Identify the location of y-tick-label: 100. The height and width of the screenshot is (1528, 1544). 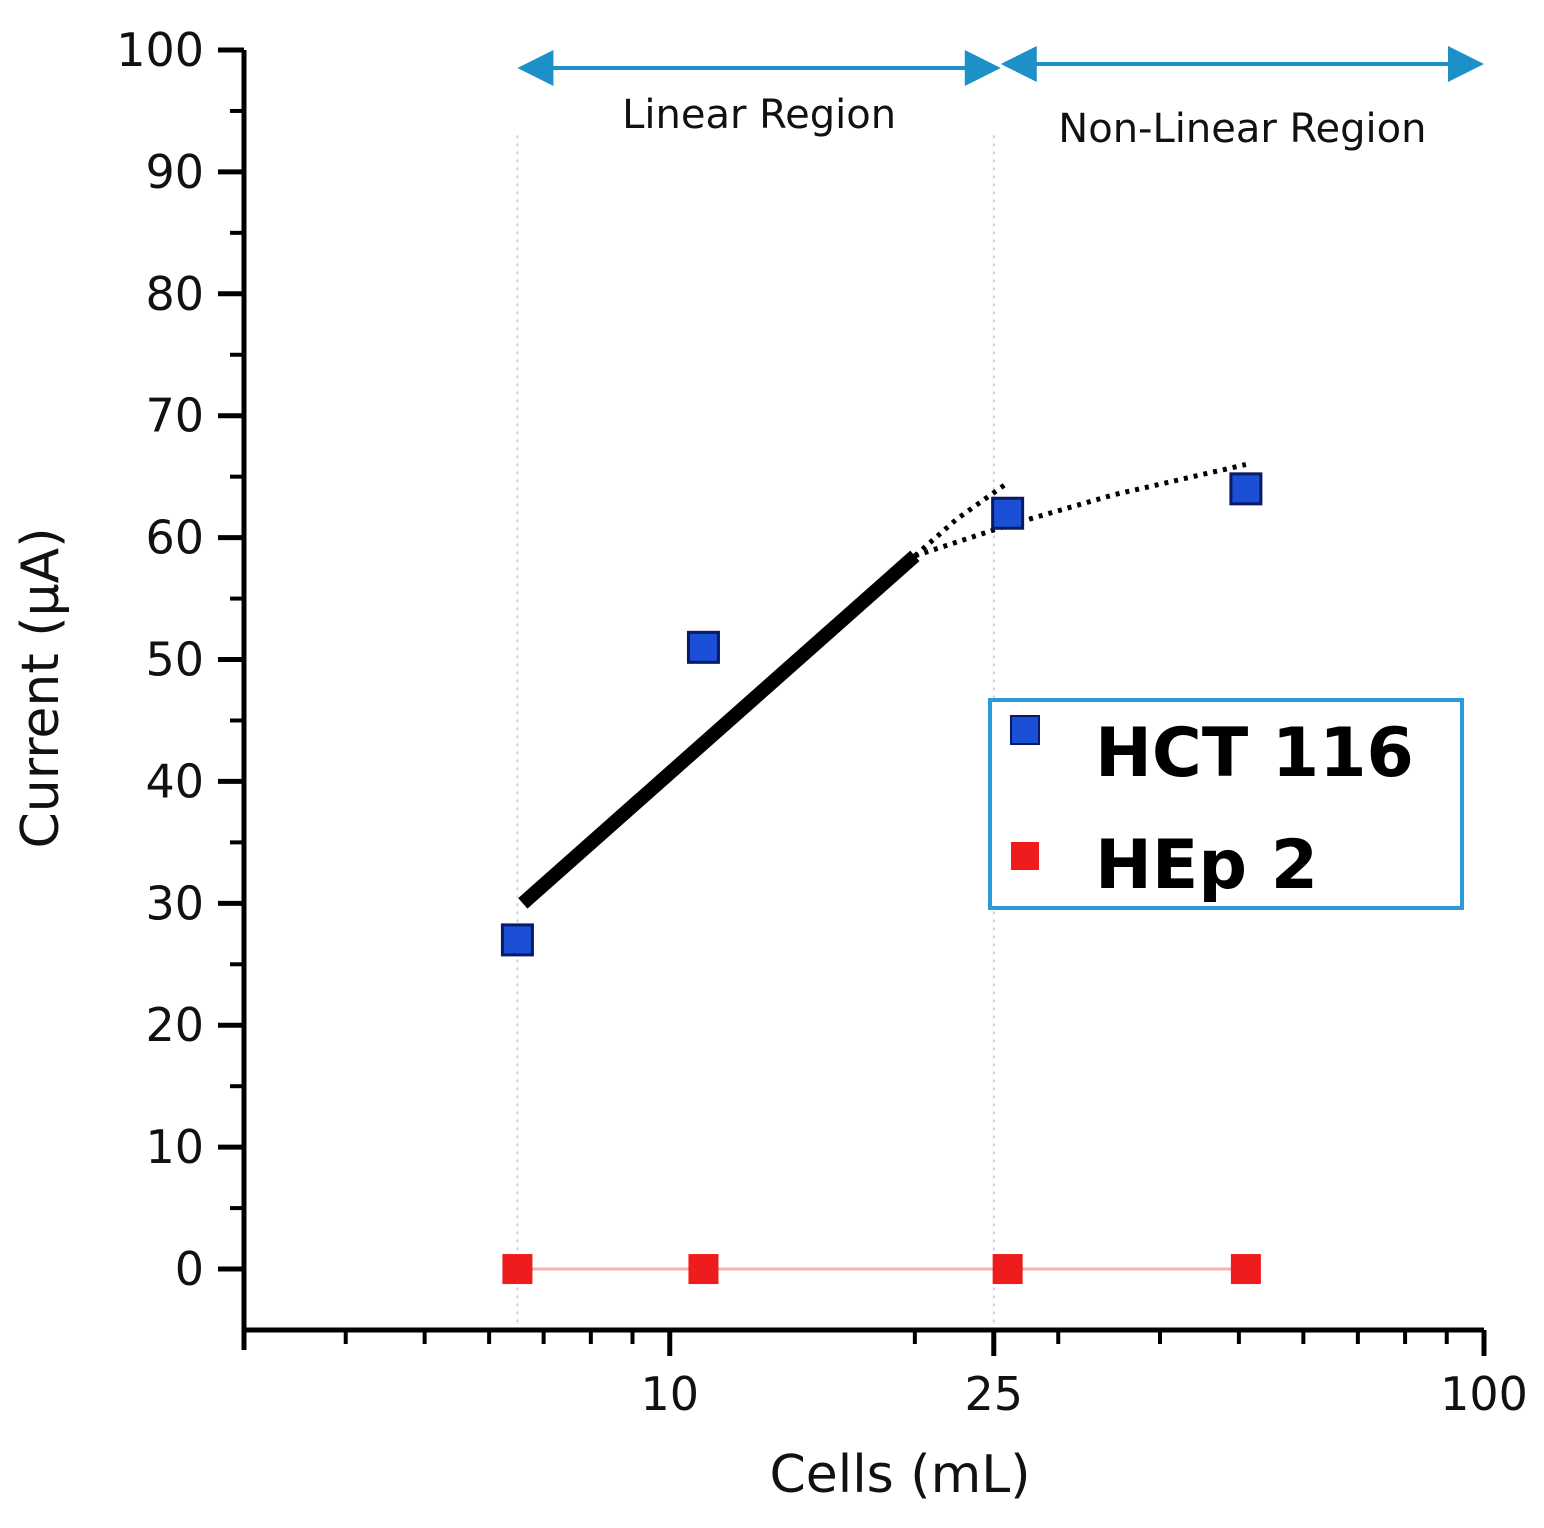
(160, 50).